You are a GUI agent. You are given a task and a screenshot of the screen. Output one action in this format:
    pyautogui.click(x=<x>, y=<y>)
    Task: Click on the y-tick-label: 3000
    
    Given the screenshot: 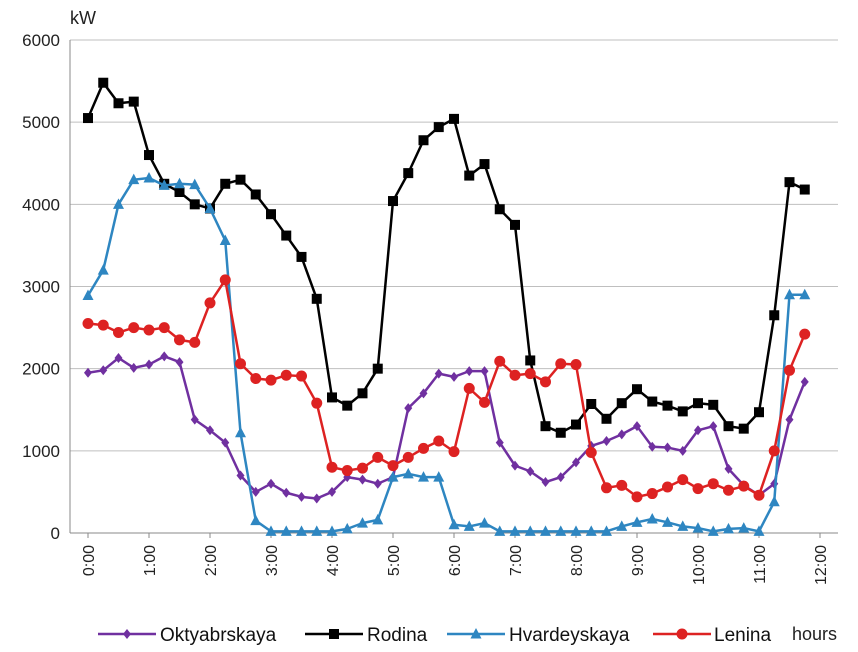 What is the action you would take?
    pyautogui.click(x=41, y=287)
    